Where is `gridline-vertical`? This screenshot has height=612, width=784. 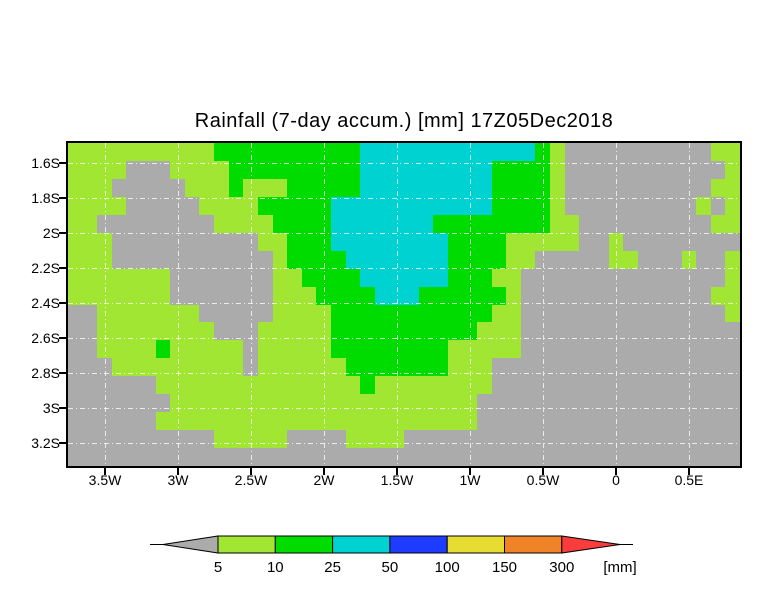 gridline-vertical is located at coordinates (543, 304).